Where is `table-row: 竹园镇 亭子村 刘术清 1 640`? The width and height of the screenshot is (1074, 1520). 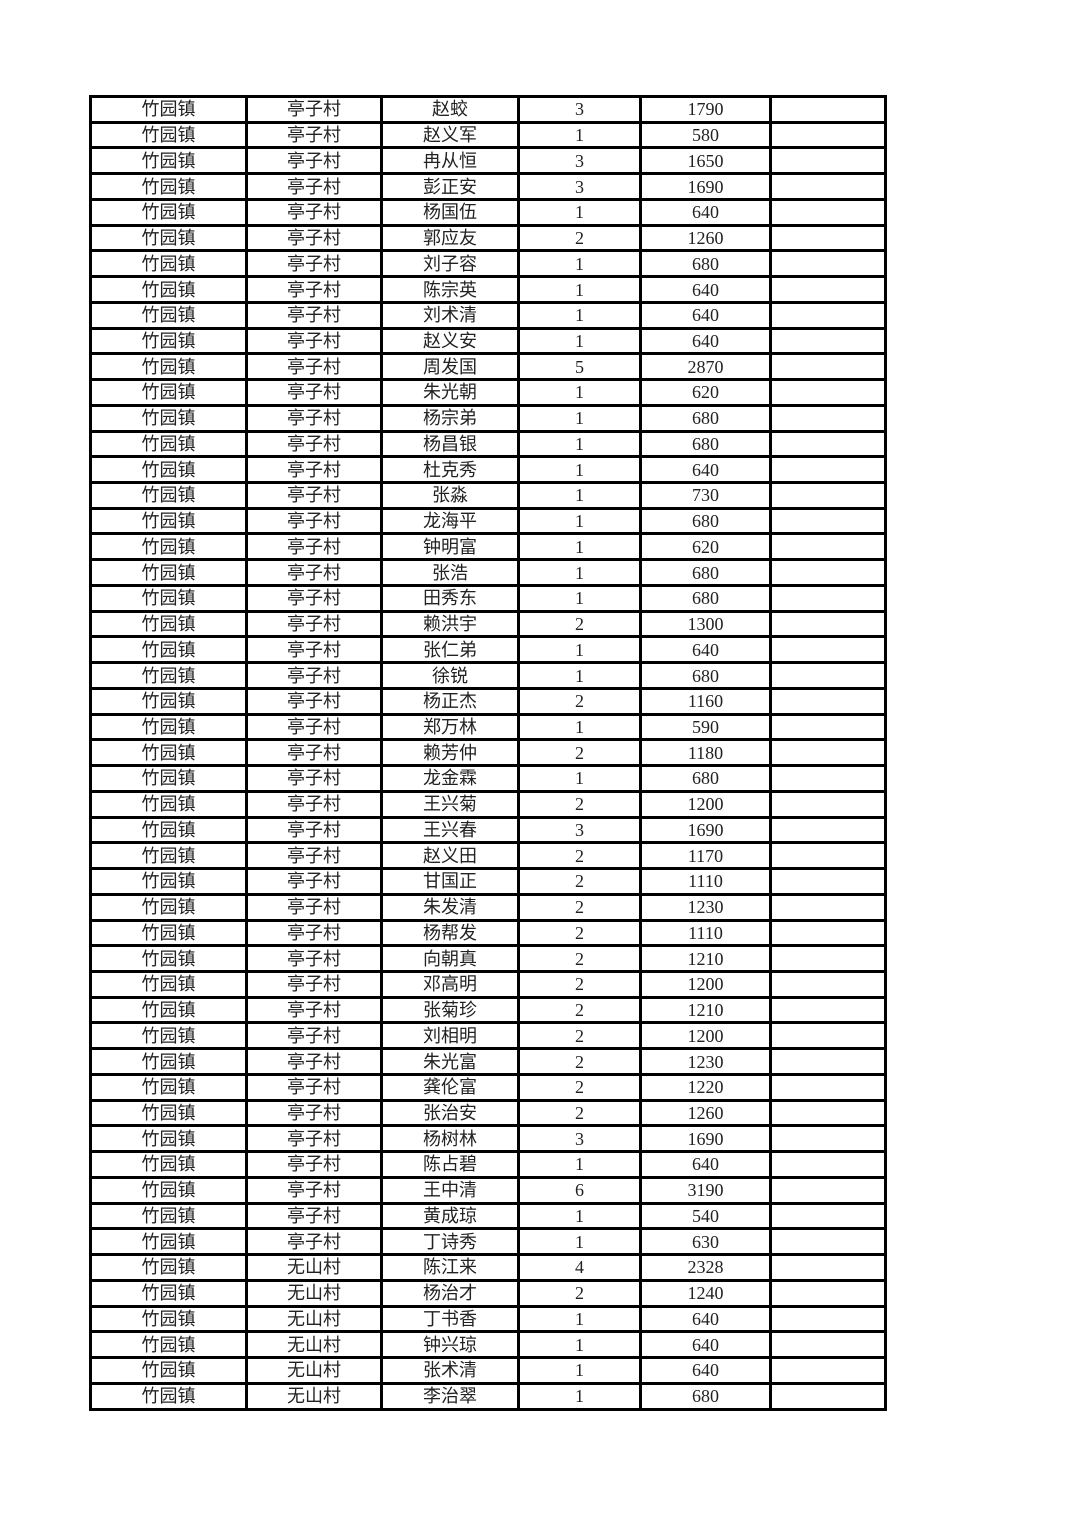 table-row: 竹园镇 亭子村 刘术清 1 640 is located at coordinates (488, 315).